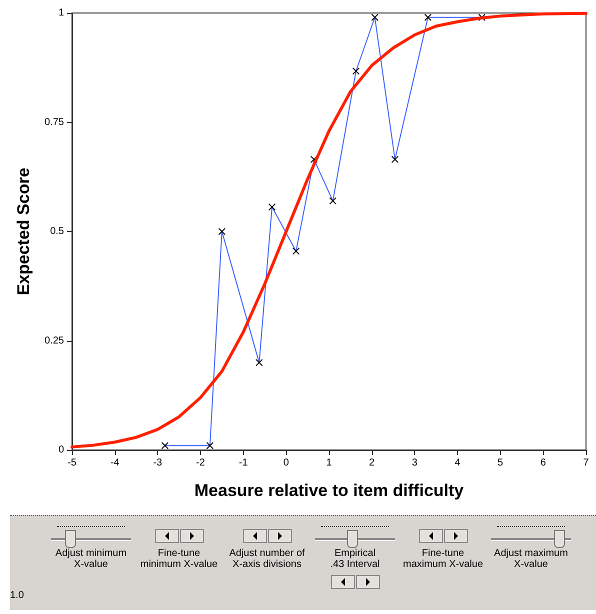 This screenshot has height=614, width=596. I want to click on x-tick-label: 2, so click(372, 463).